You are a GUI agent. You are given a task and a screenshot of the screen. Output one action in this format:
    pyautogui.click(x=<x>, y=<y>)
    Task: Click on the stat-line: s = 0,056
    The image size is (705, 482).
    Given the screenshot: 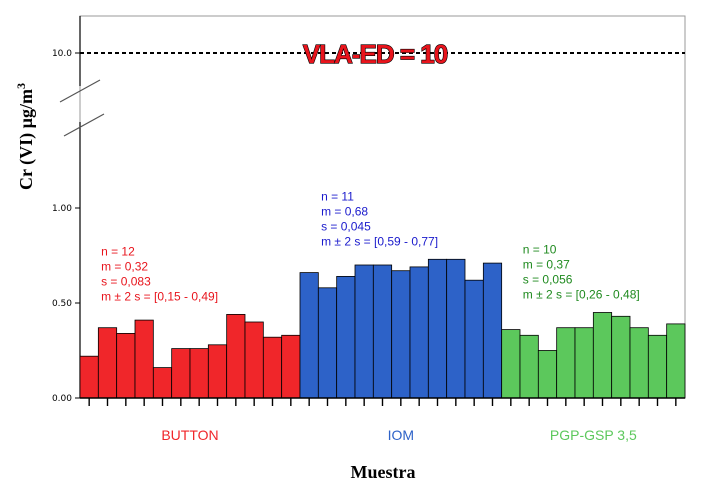 What is the action you would take?
    pyautogui.click(x=548, y=280)
    